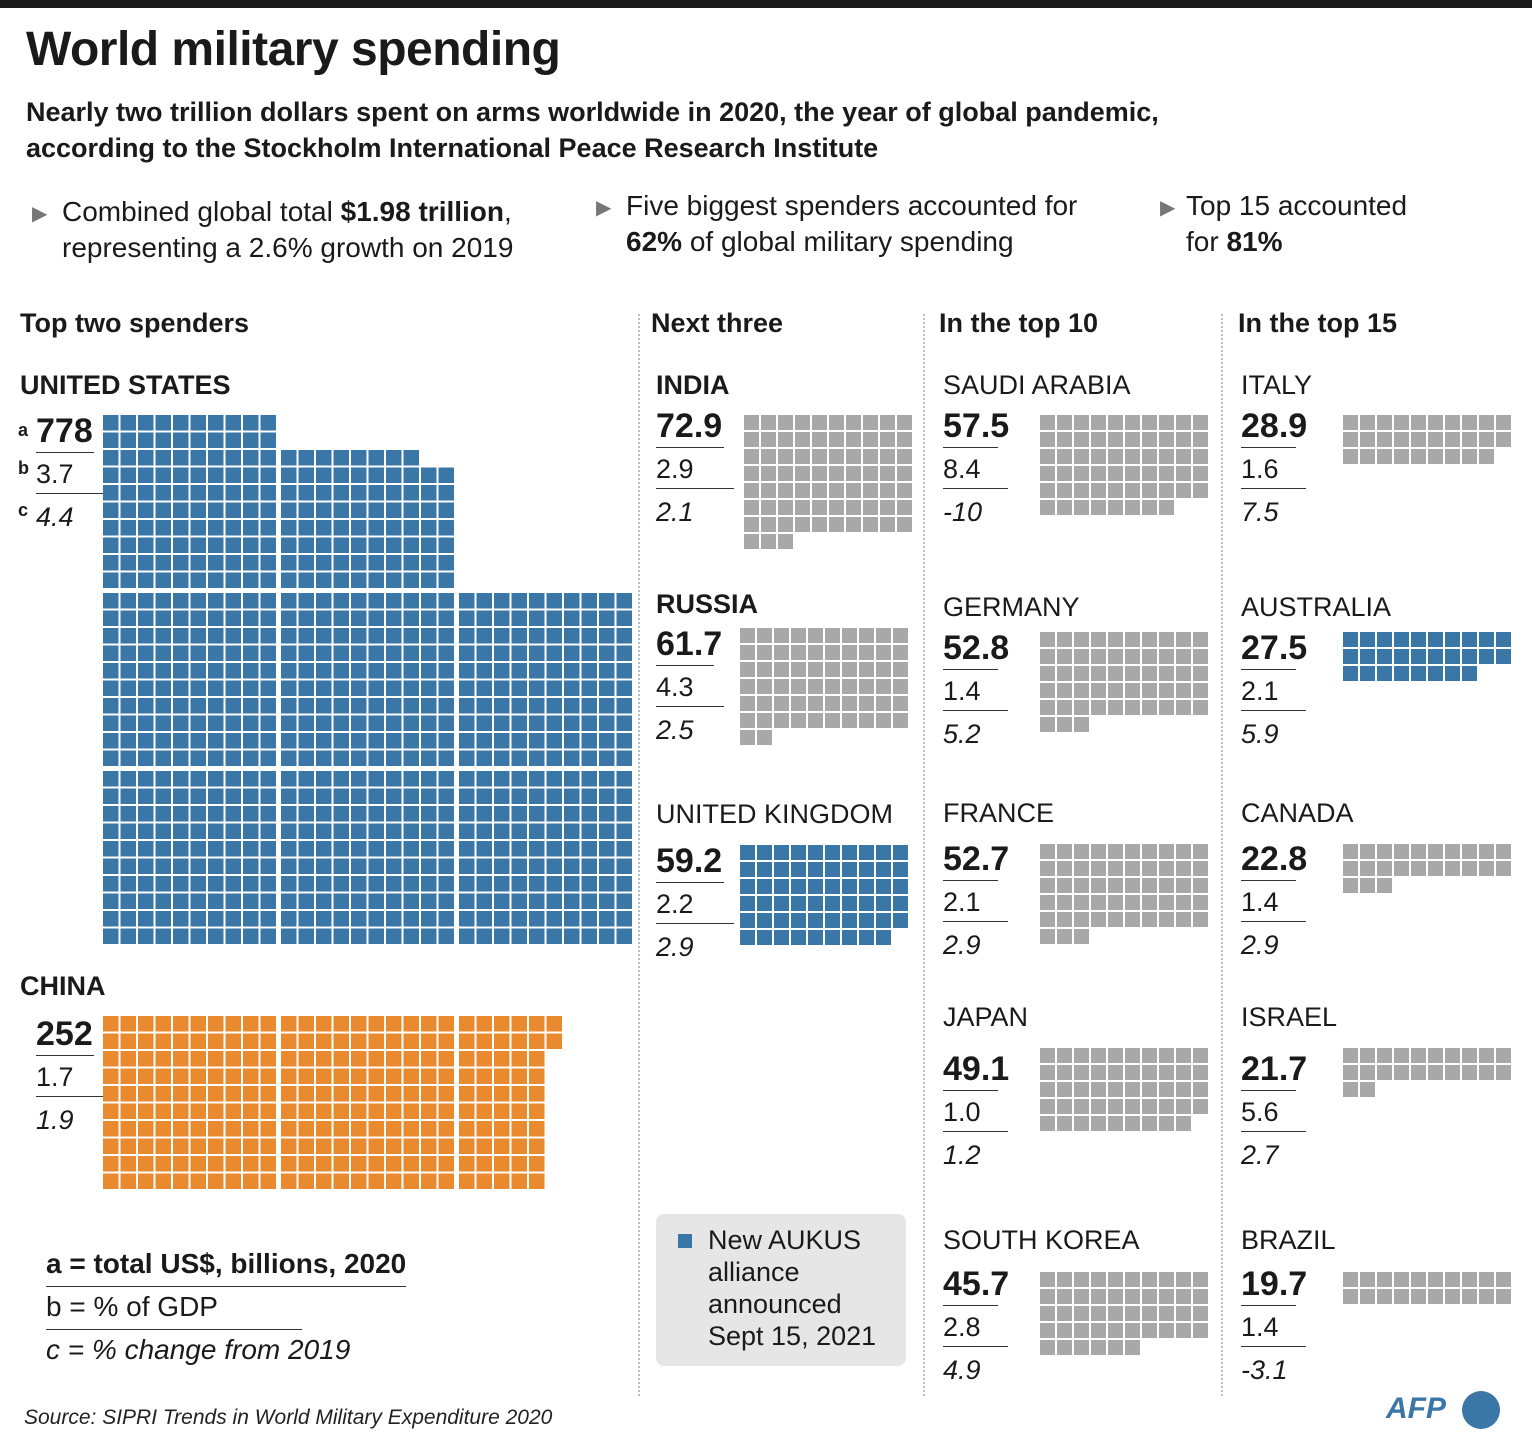  Describe the element at coordinates (1316, 607) in the screenshot. I see `country-name-australia: AUSTRALIA` at that location.